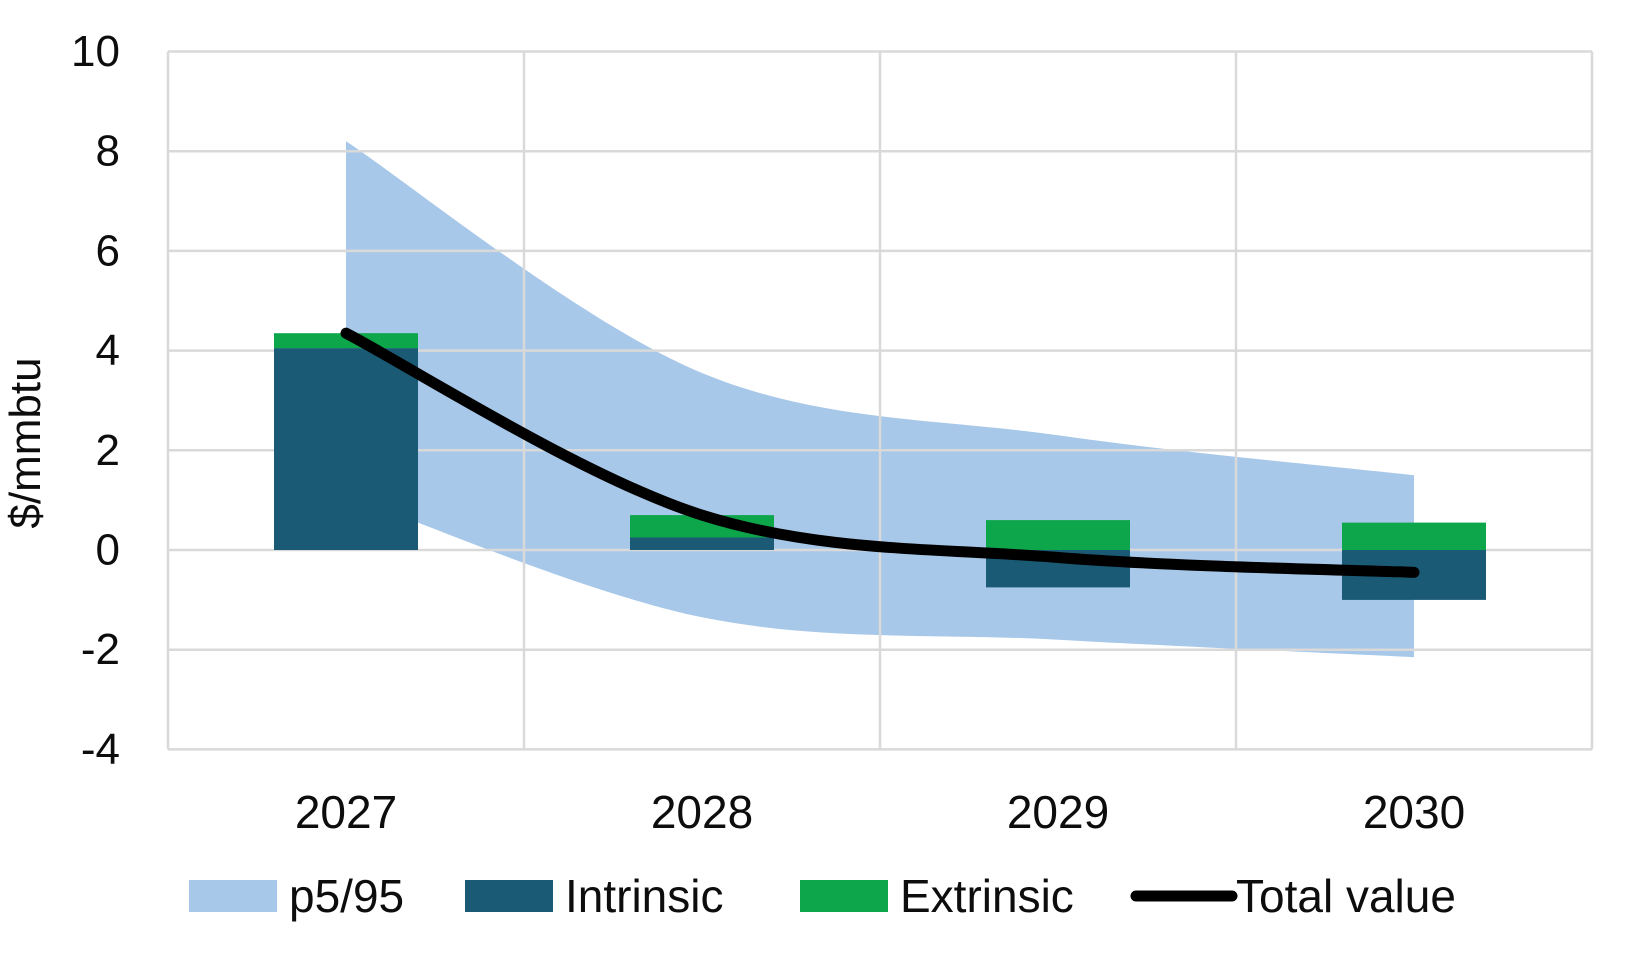 This screenshot has height=973, width=1642. What do you see at coordinates (108, 350) in the screenshot?
I see `y-axis-tick-label: 4` at bounding box center [108, 350].